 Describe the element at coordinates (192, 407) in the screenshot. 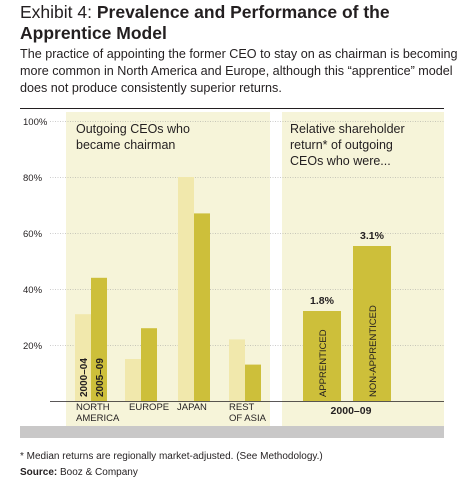

I see `x-category-label: JAPAN` at that location.